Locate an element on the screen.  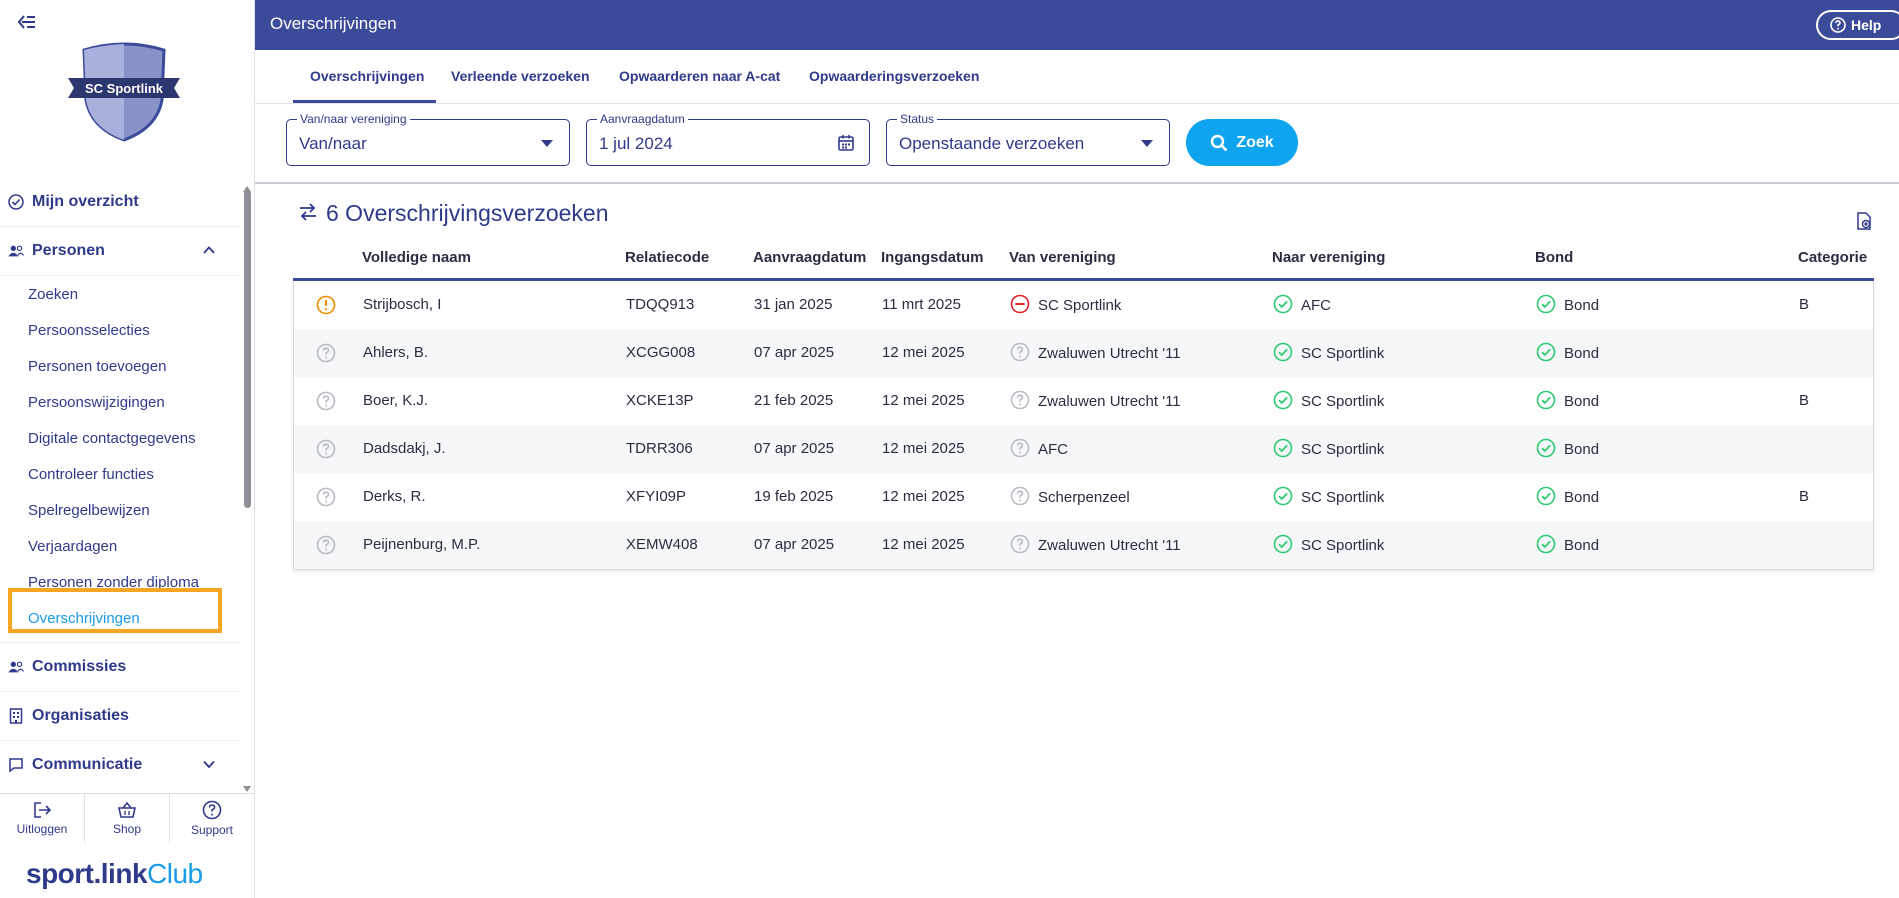
sidebar-subitem-digitale-contactgegevens: Digitale contactgegevens is located at coordinates (112, 438).